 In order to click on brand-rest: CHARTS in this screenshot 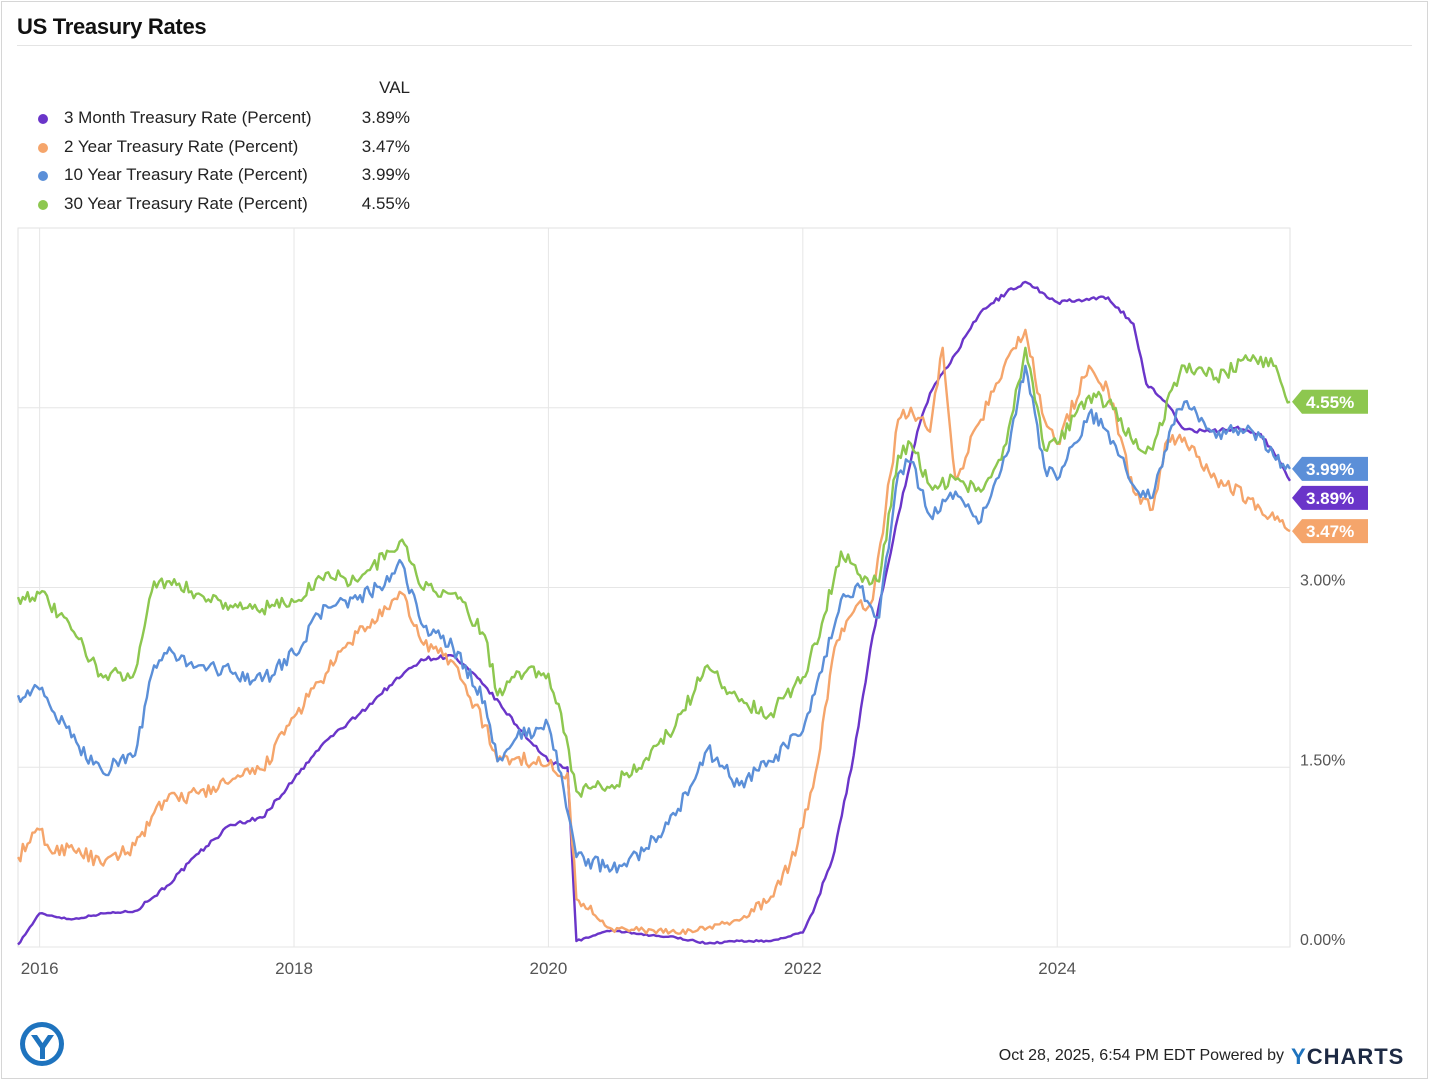, I will do `click(1355, 1056)`.